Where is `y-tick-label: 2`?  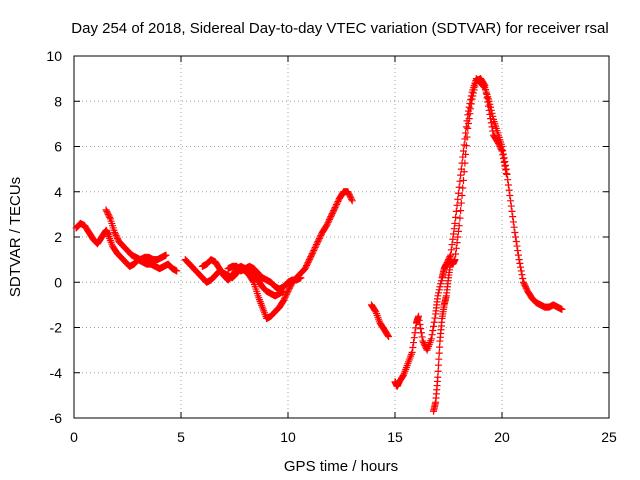
y-tick-label: 2 is located at coordinates (58, 237).